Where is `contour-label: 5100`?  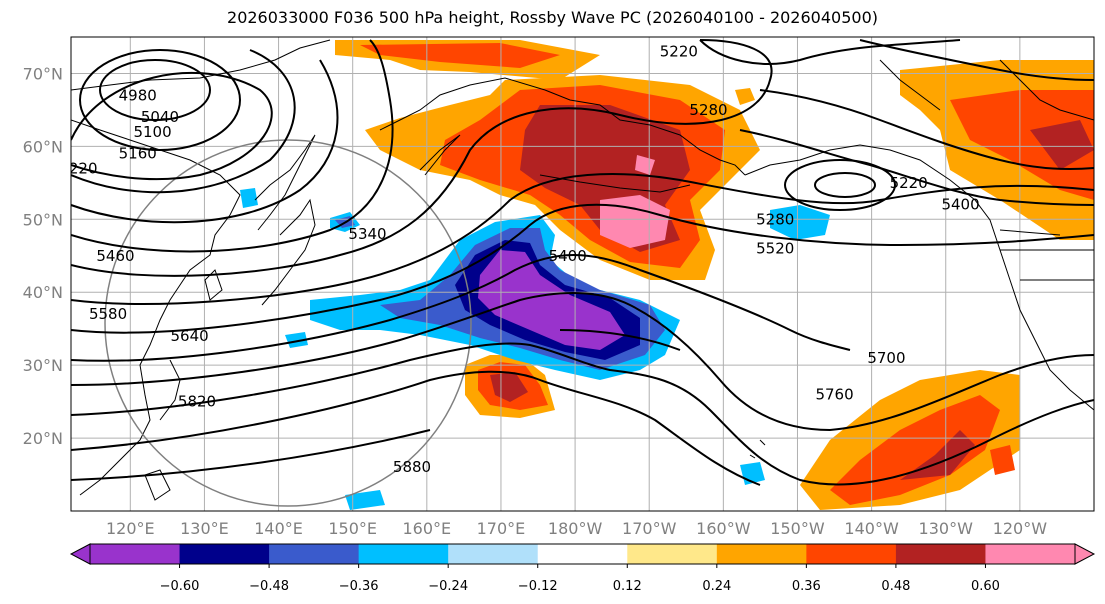 contour-label: 5100 is located at coordinates (152, 132).